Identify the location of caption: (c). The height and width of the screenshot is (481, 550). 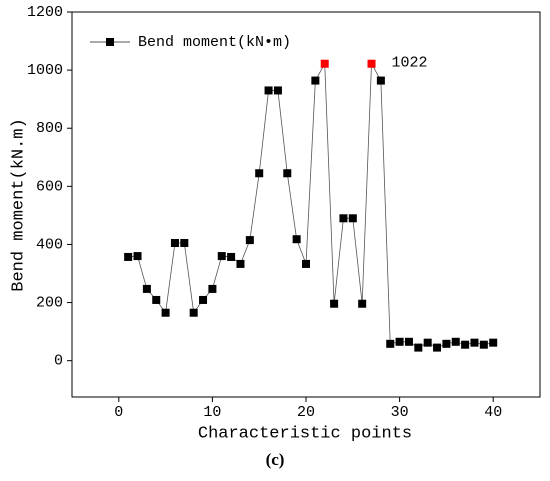
(275, 459).